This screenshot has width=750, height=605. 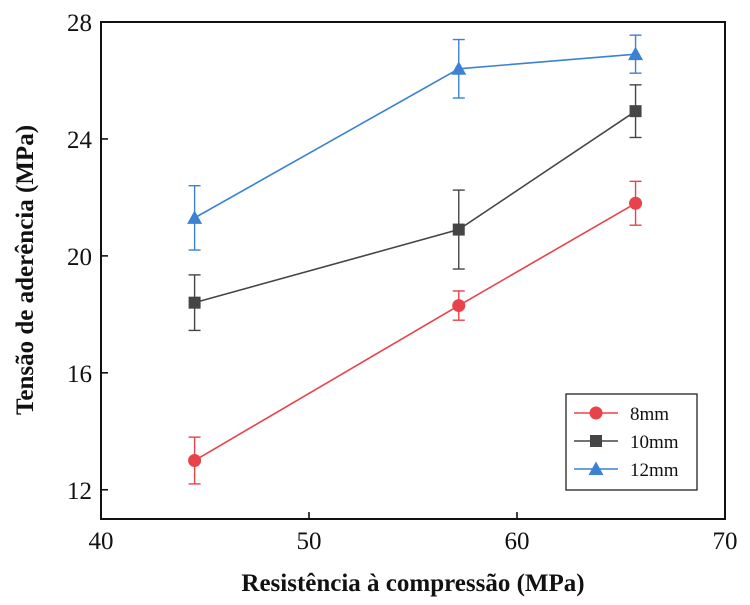 What do you see at coordinates (725, 541) in the screenshot?
I see `x-tick-label: 70` at bounding box center [725, 541].